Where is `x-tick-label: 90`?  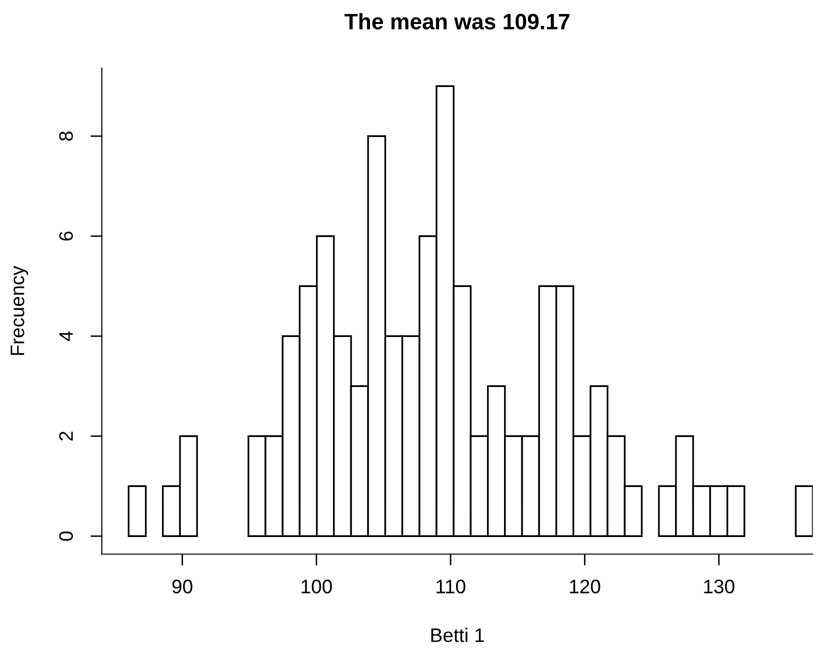
x-tick-label: 90 is located at coordinates (182, 587).